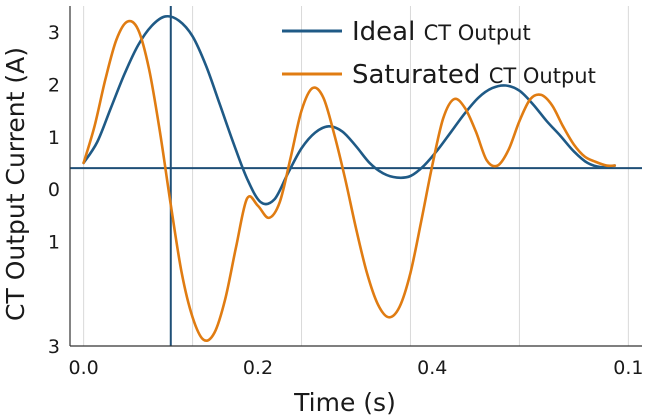 The image size is (648, 418). Describe the element at coordinates (628, 368) in the screenshot. I see `x-tick-label: 0.1` at that location.